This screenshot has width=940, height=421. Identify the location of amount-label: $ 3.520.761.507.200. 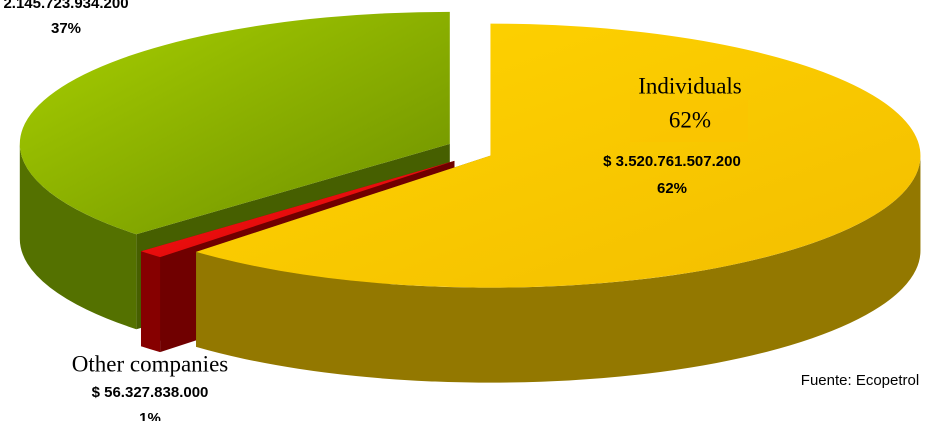
(672, 161).